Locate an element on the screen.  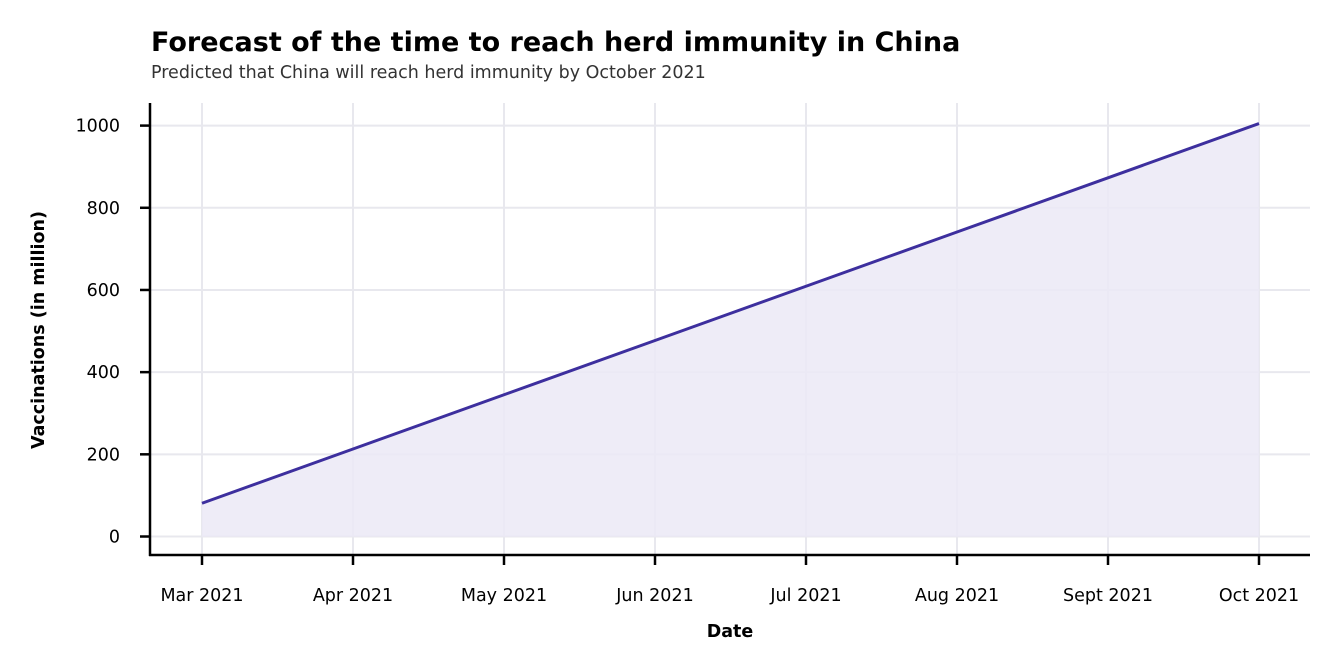
x-tick-label: Sept 2021 is located at coordinates (1108, 596).